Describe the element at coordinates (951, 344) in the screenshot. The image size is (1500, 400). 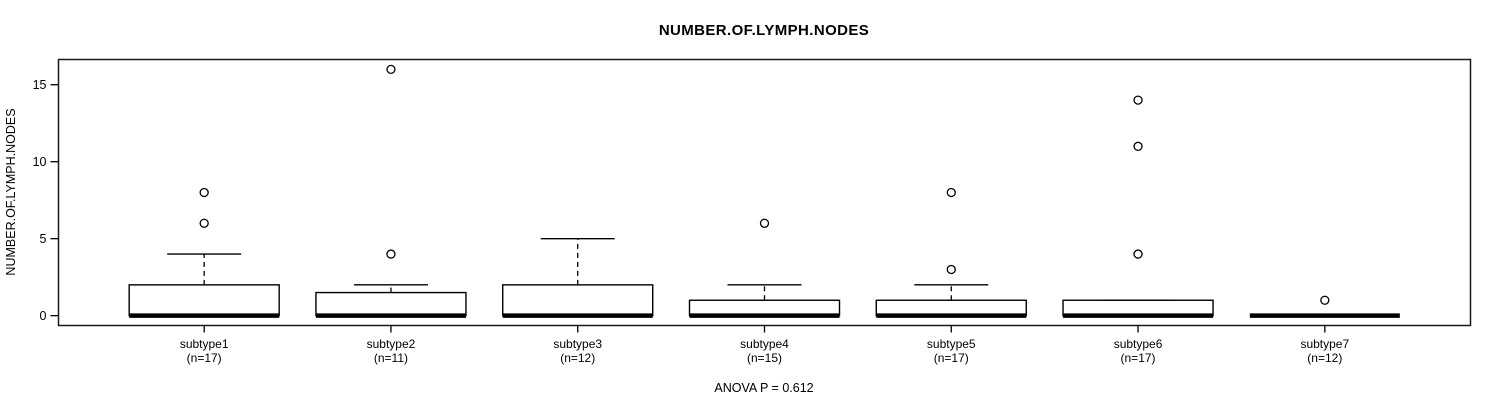
I see `category-label: subtype5` at that location.